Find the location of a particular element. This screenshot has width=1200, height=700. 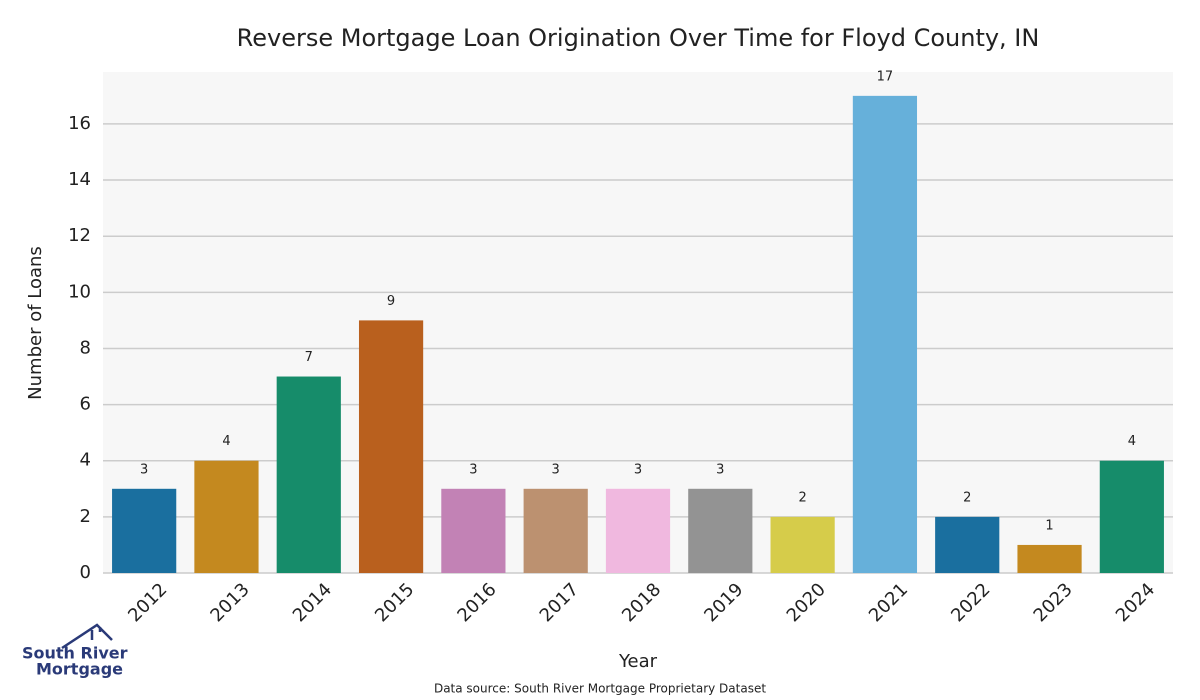

logo-text: Mortgage is located at coordinates (79, 669).